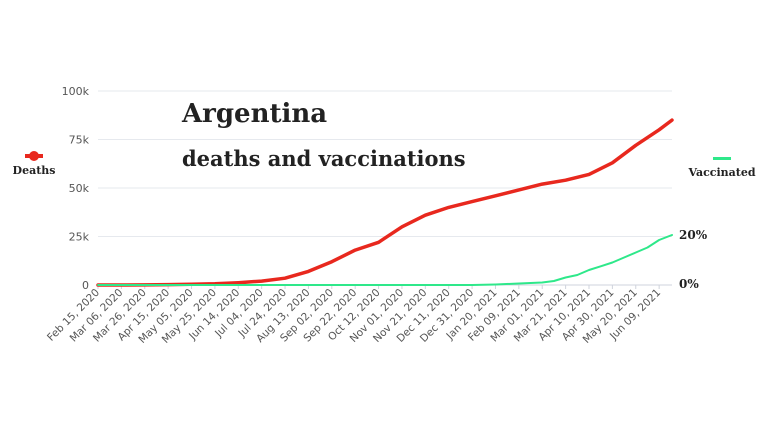  What do you see at coordinates (79, 188) in the screenshot?
I see `y-axis-left-tick-label: 50k` at bounding box center [79, 188].